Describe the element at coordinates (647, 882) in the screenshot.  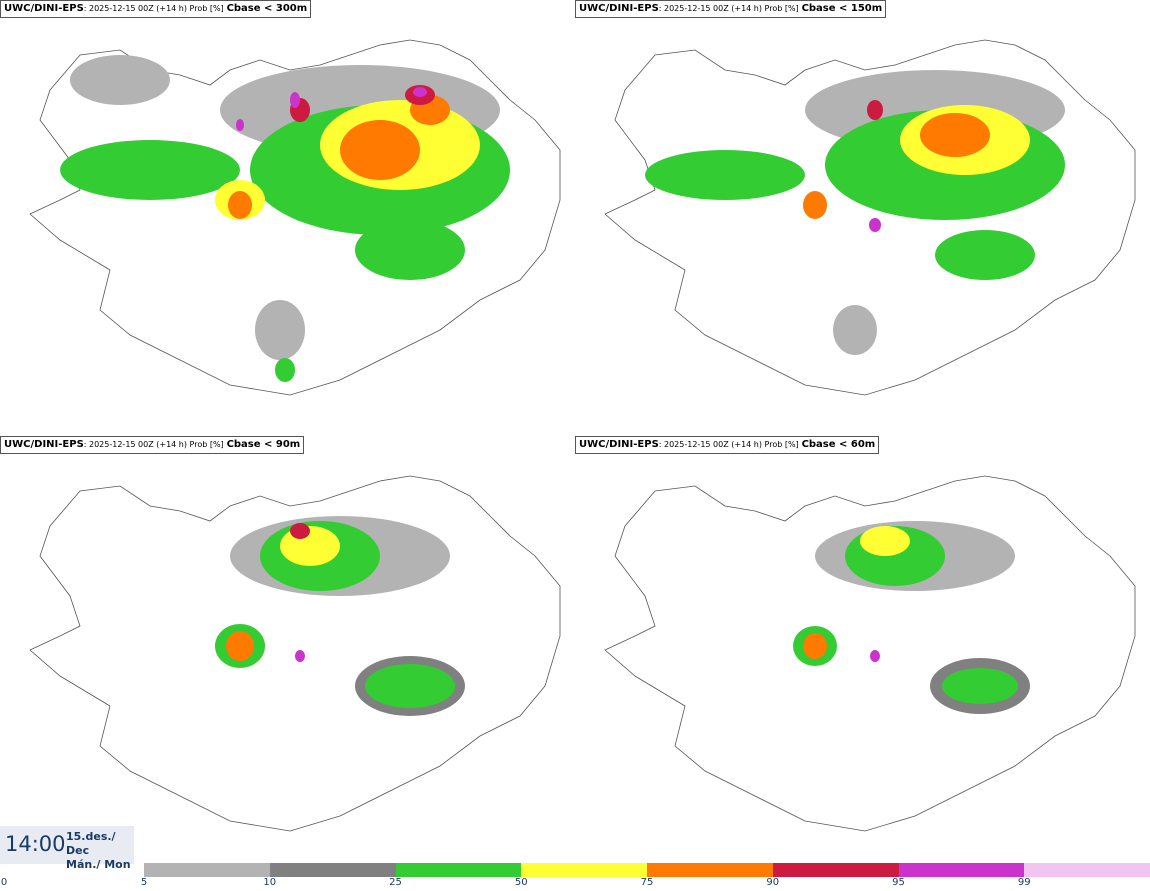
I see `legend-tick-label: 75` at that location.